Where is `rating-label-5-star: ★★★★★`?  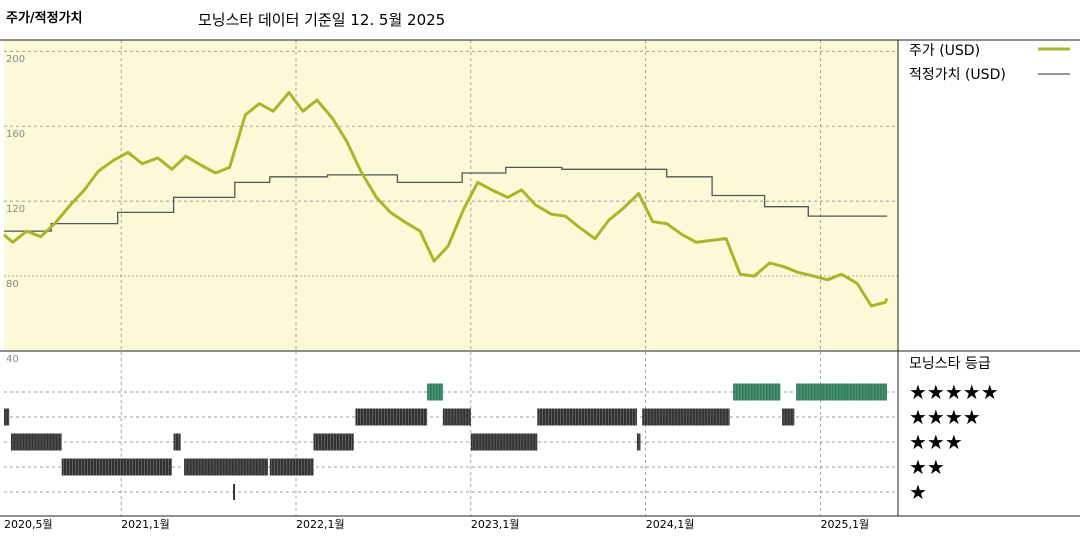
rating-label-5-star: ★★★★★ is located at coordinates (954, 392).